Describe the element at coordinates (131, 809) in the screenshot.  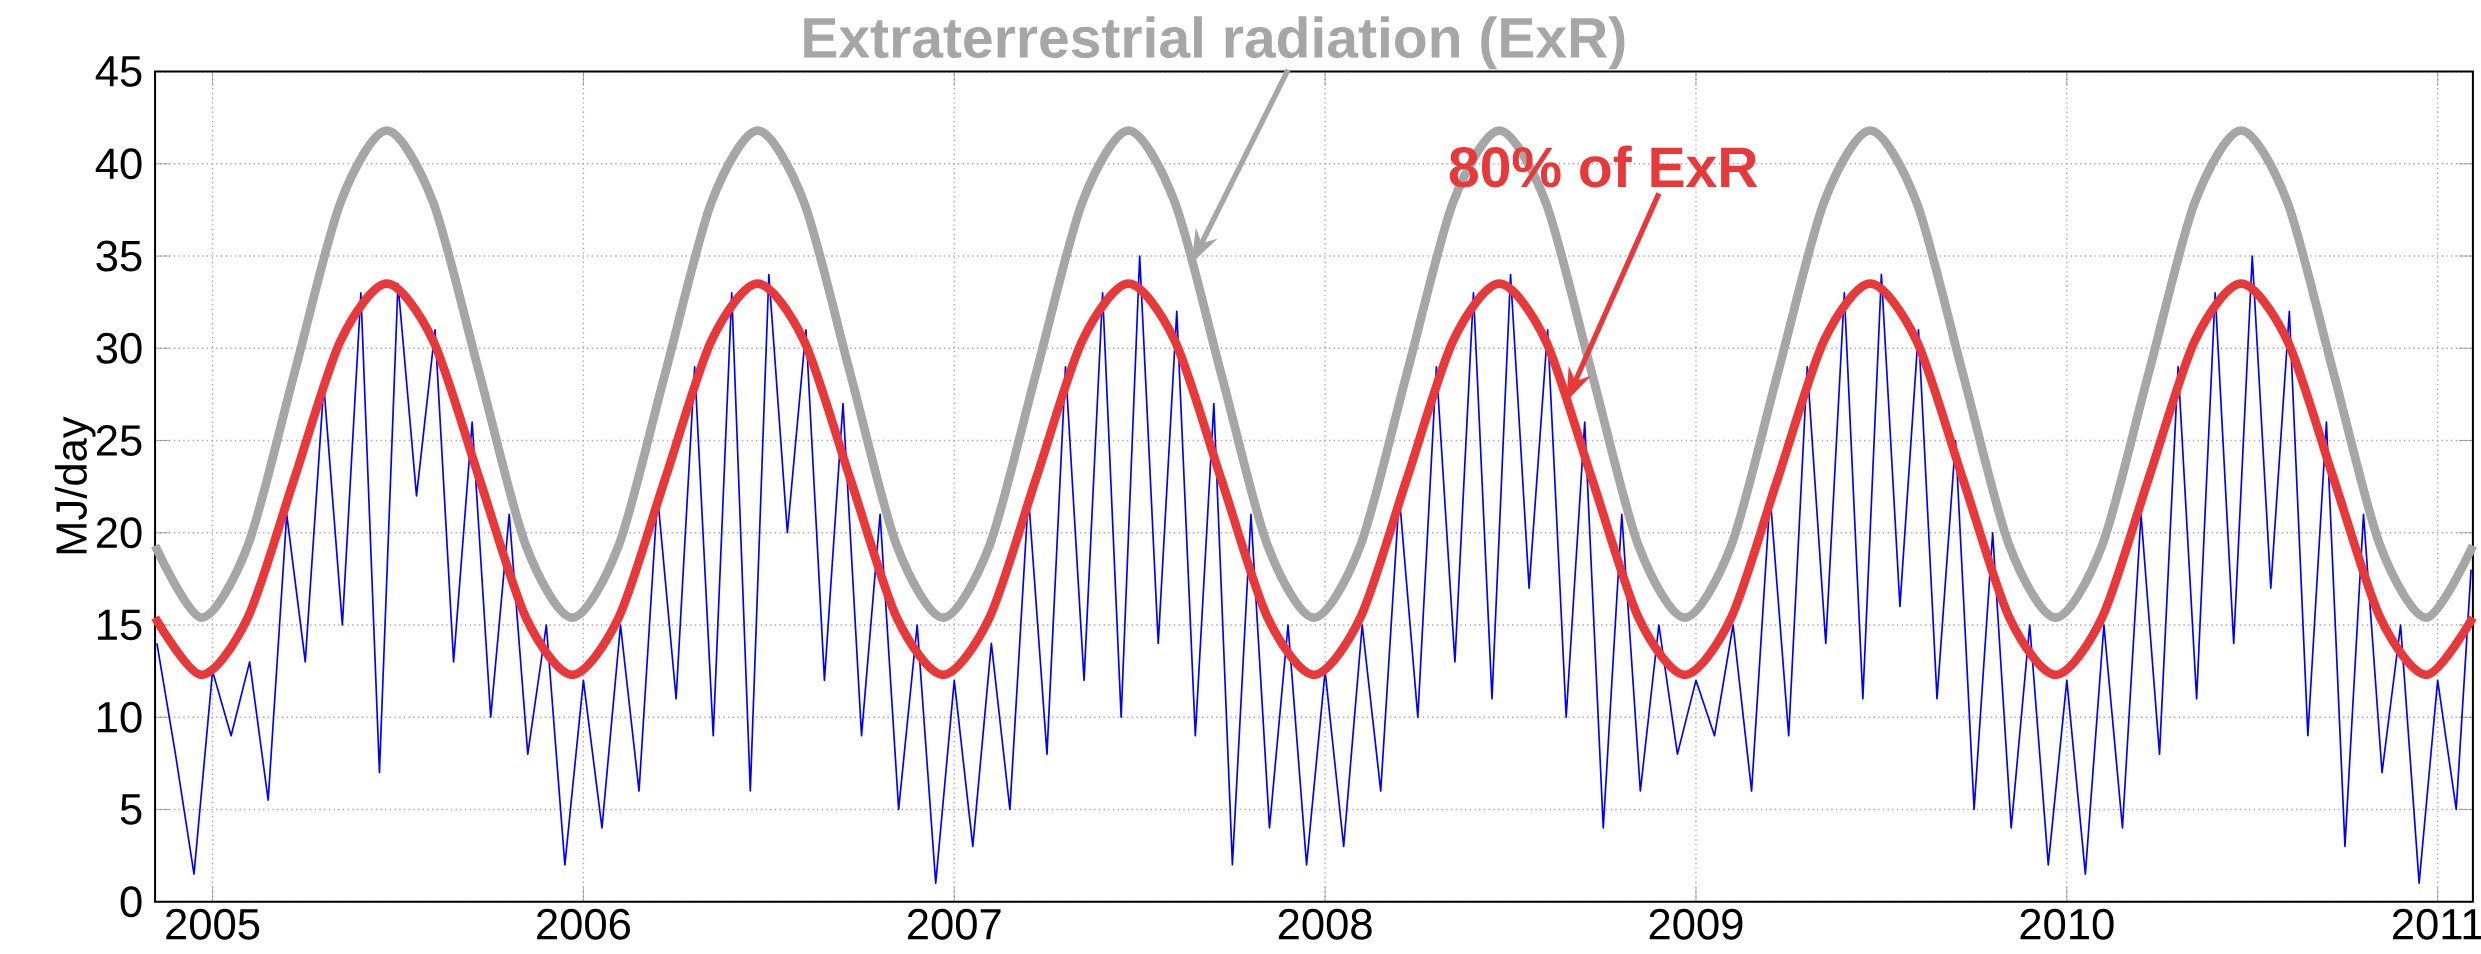
I see `y-tick-label: 5` at that location.